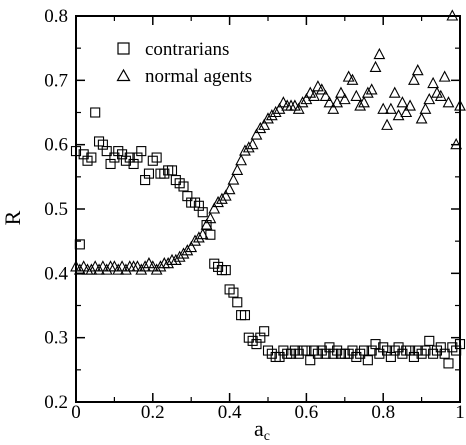 The height and width of the screenshot is (445, 466). Describe the element at coordinates (267, 436) in the screenshot. I see `x-axis-label-subscript: c` at that location.